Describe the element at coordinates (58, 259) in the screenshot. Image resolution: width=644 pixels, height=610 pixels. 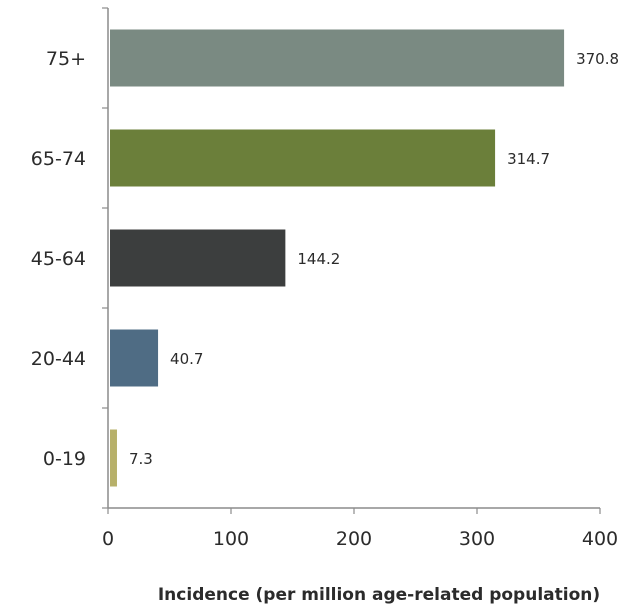
I see `category-label: 45-64` at that location.